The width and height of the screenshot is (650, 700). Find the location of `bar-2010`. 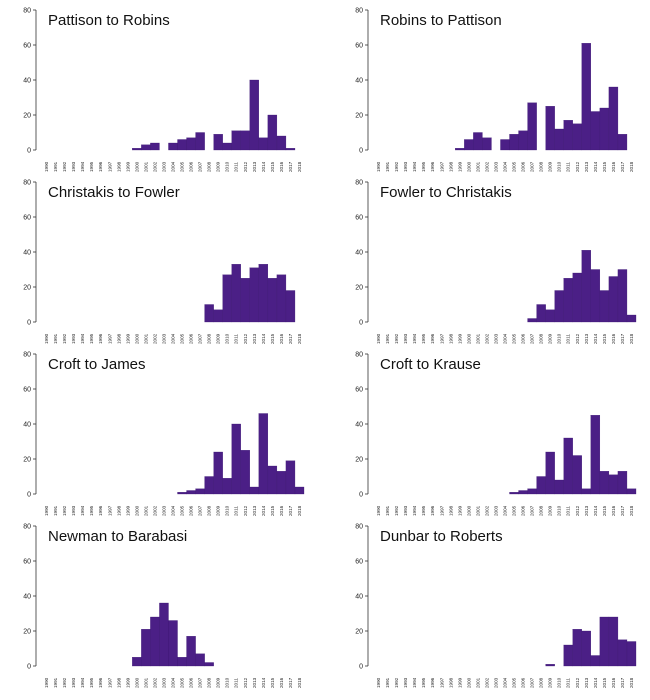

bar-2010 is located at coordinates (559, 139).